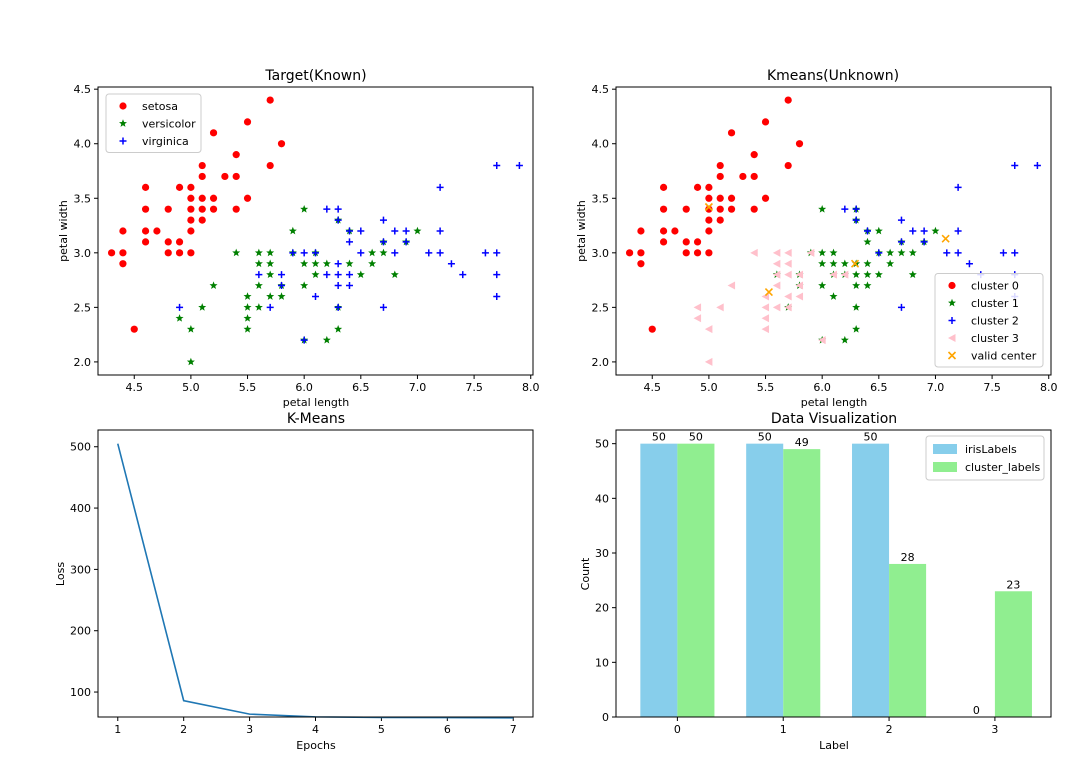 Image resolution: width=1083 pixels, height=774 pixels. What do you see at coordinates (796, 587) in the screenshot?
I see `tick-layer: 0 10 20 30 40 50 0 1 2 3` at bounding box center [796, 587].